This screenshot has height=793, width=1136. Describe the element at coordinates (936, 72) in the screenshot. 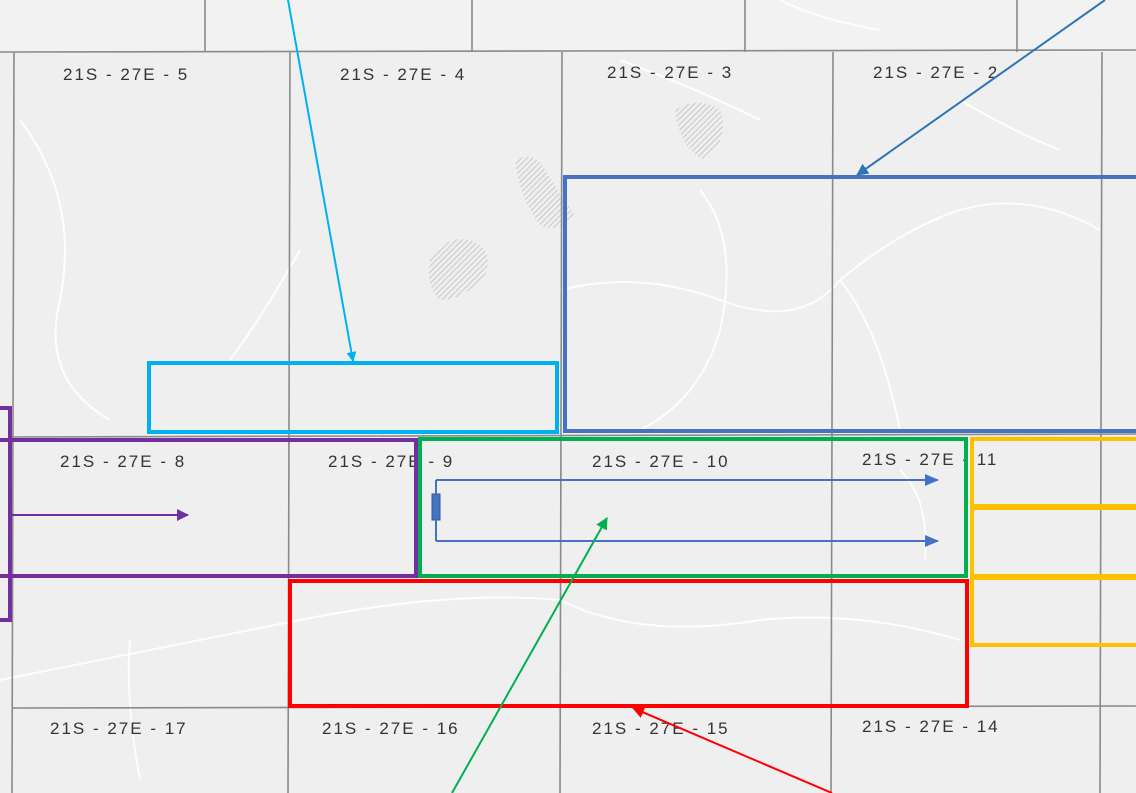

I see `section-label: 21S - 27E - 2` at that location.